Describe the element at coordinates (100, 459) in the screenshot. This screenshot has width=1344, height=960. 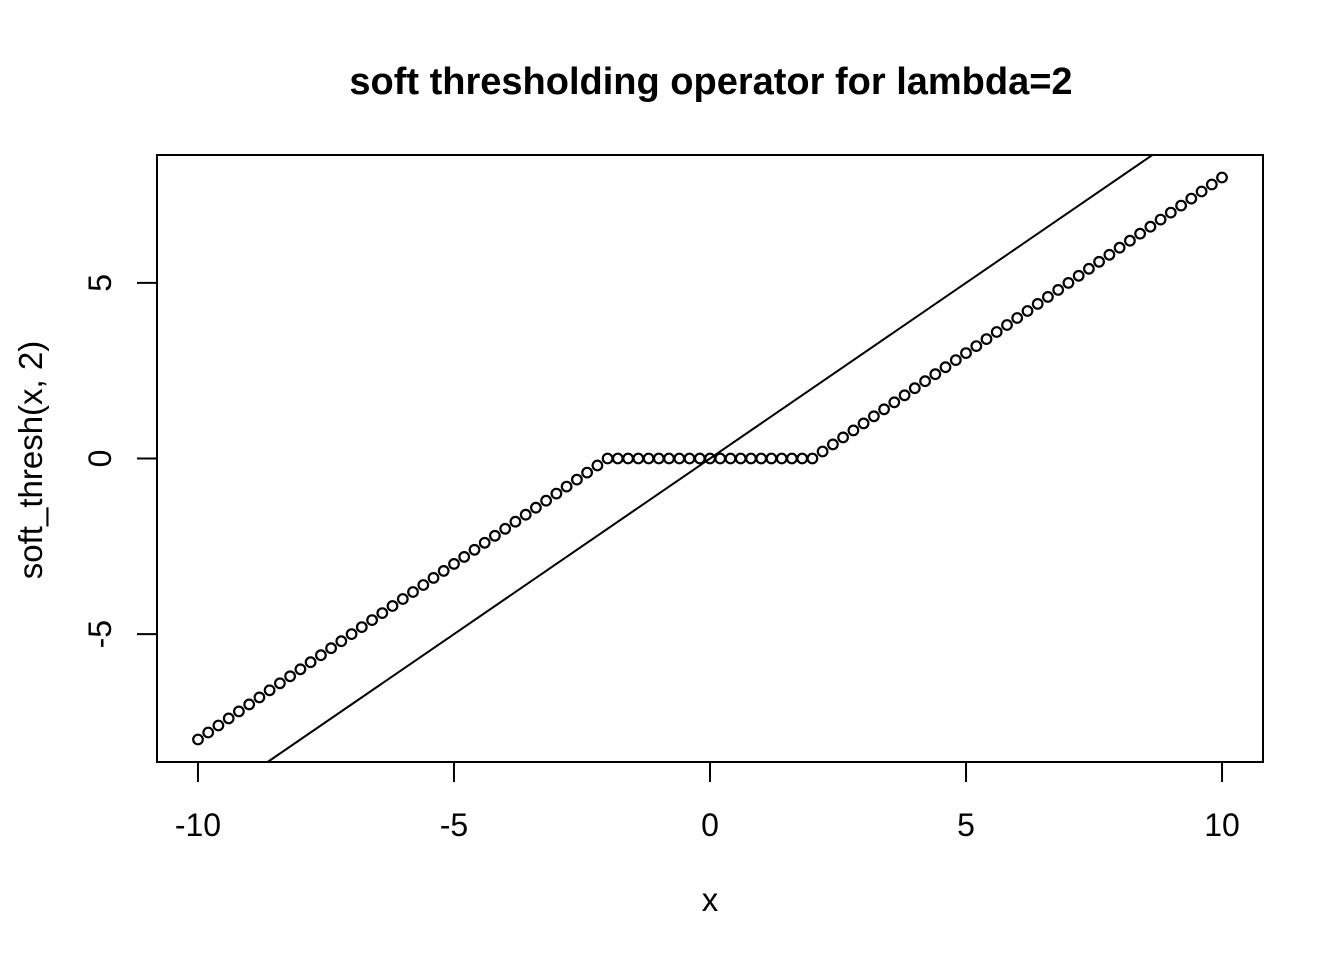
I see `y-axis-tick-label: 0` at that location.